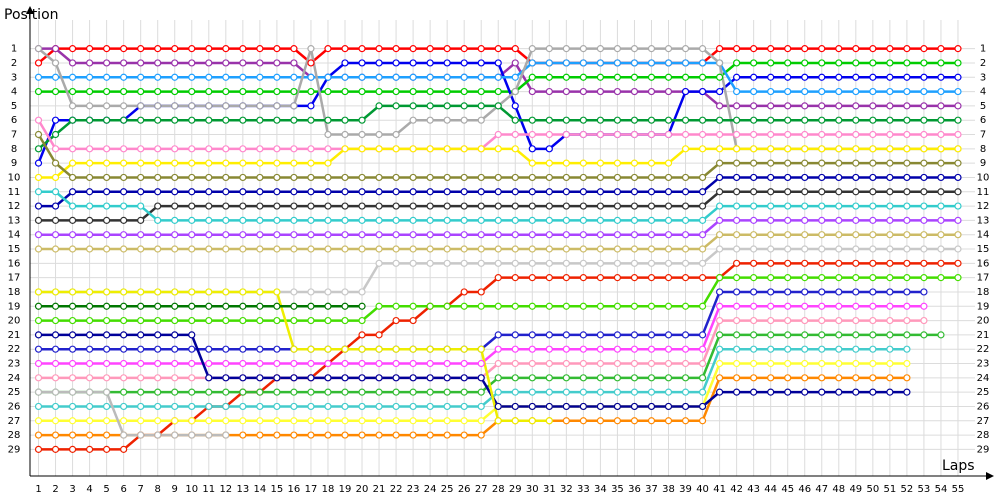 The image size is (1000, 500). Describe the element at coordinates (668, 489) in the screenshot. I see `x-tick-label: 38` at that location.